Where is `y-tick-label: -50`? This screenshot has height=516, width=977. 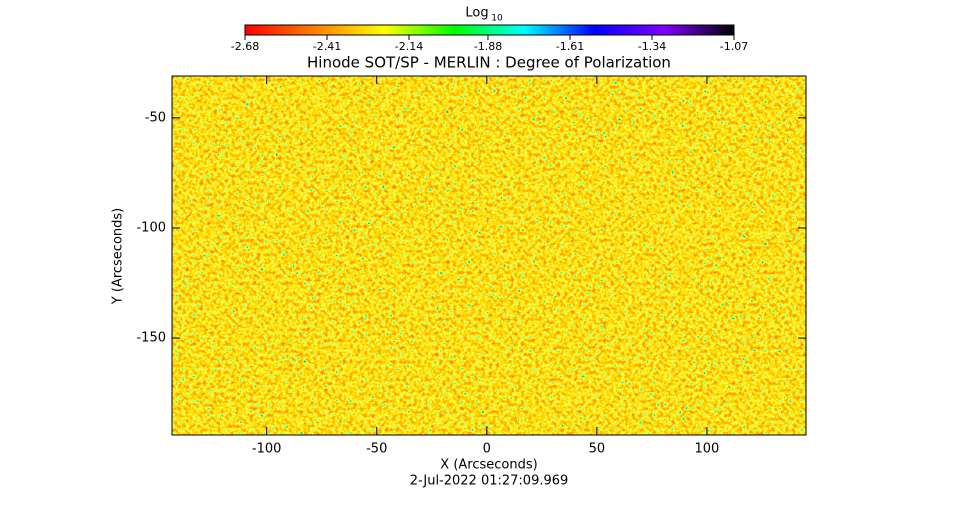
y-tick-label: -50 is located at coordinates (155, 117).